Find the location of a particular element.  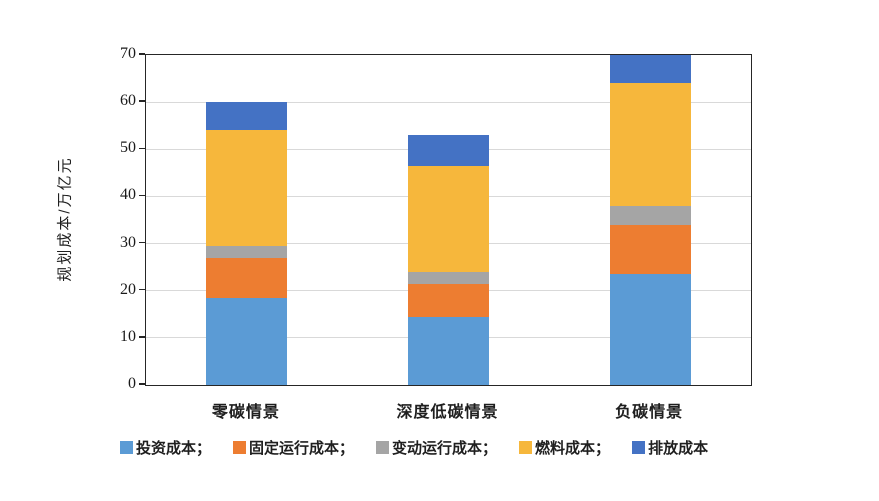

legend-item: 排放成本 is located at coordinates (670, 447).